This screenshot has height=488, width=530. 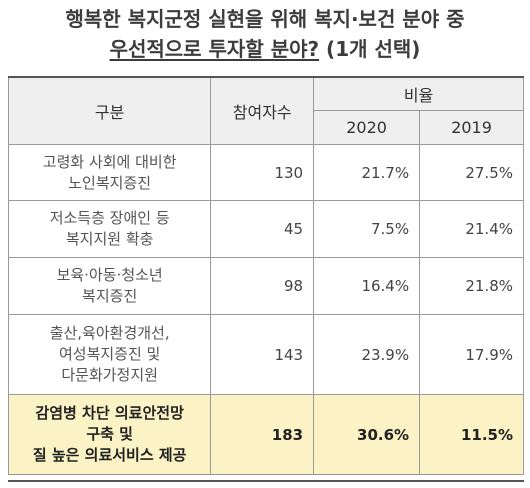 What do you see at coordinates (109, 354) in the screenshot?
I see `row-category: 출산,육아환경개선, 여성복지증진 및 다문화가정지원` at bounding box center [109, 354].